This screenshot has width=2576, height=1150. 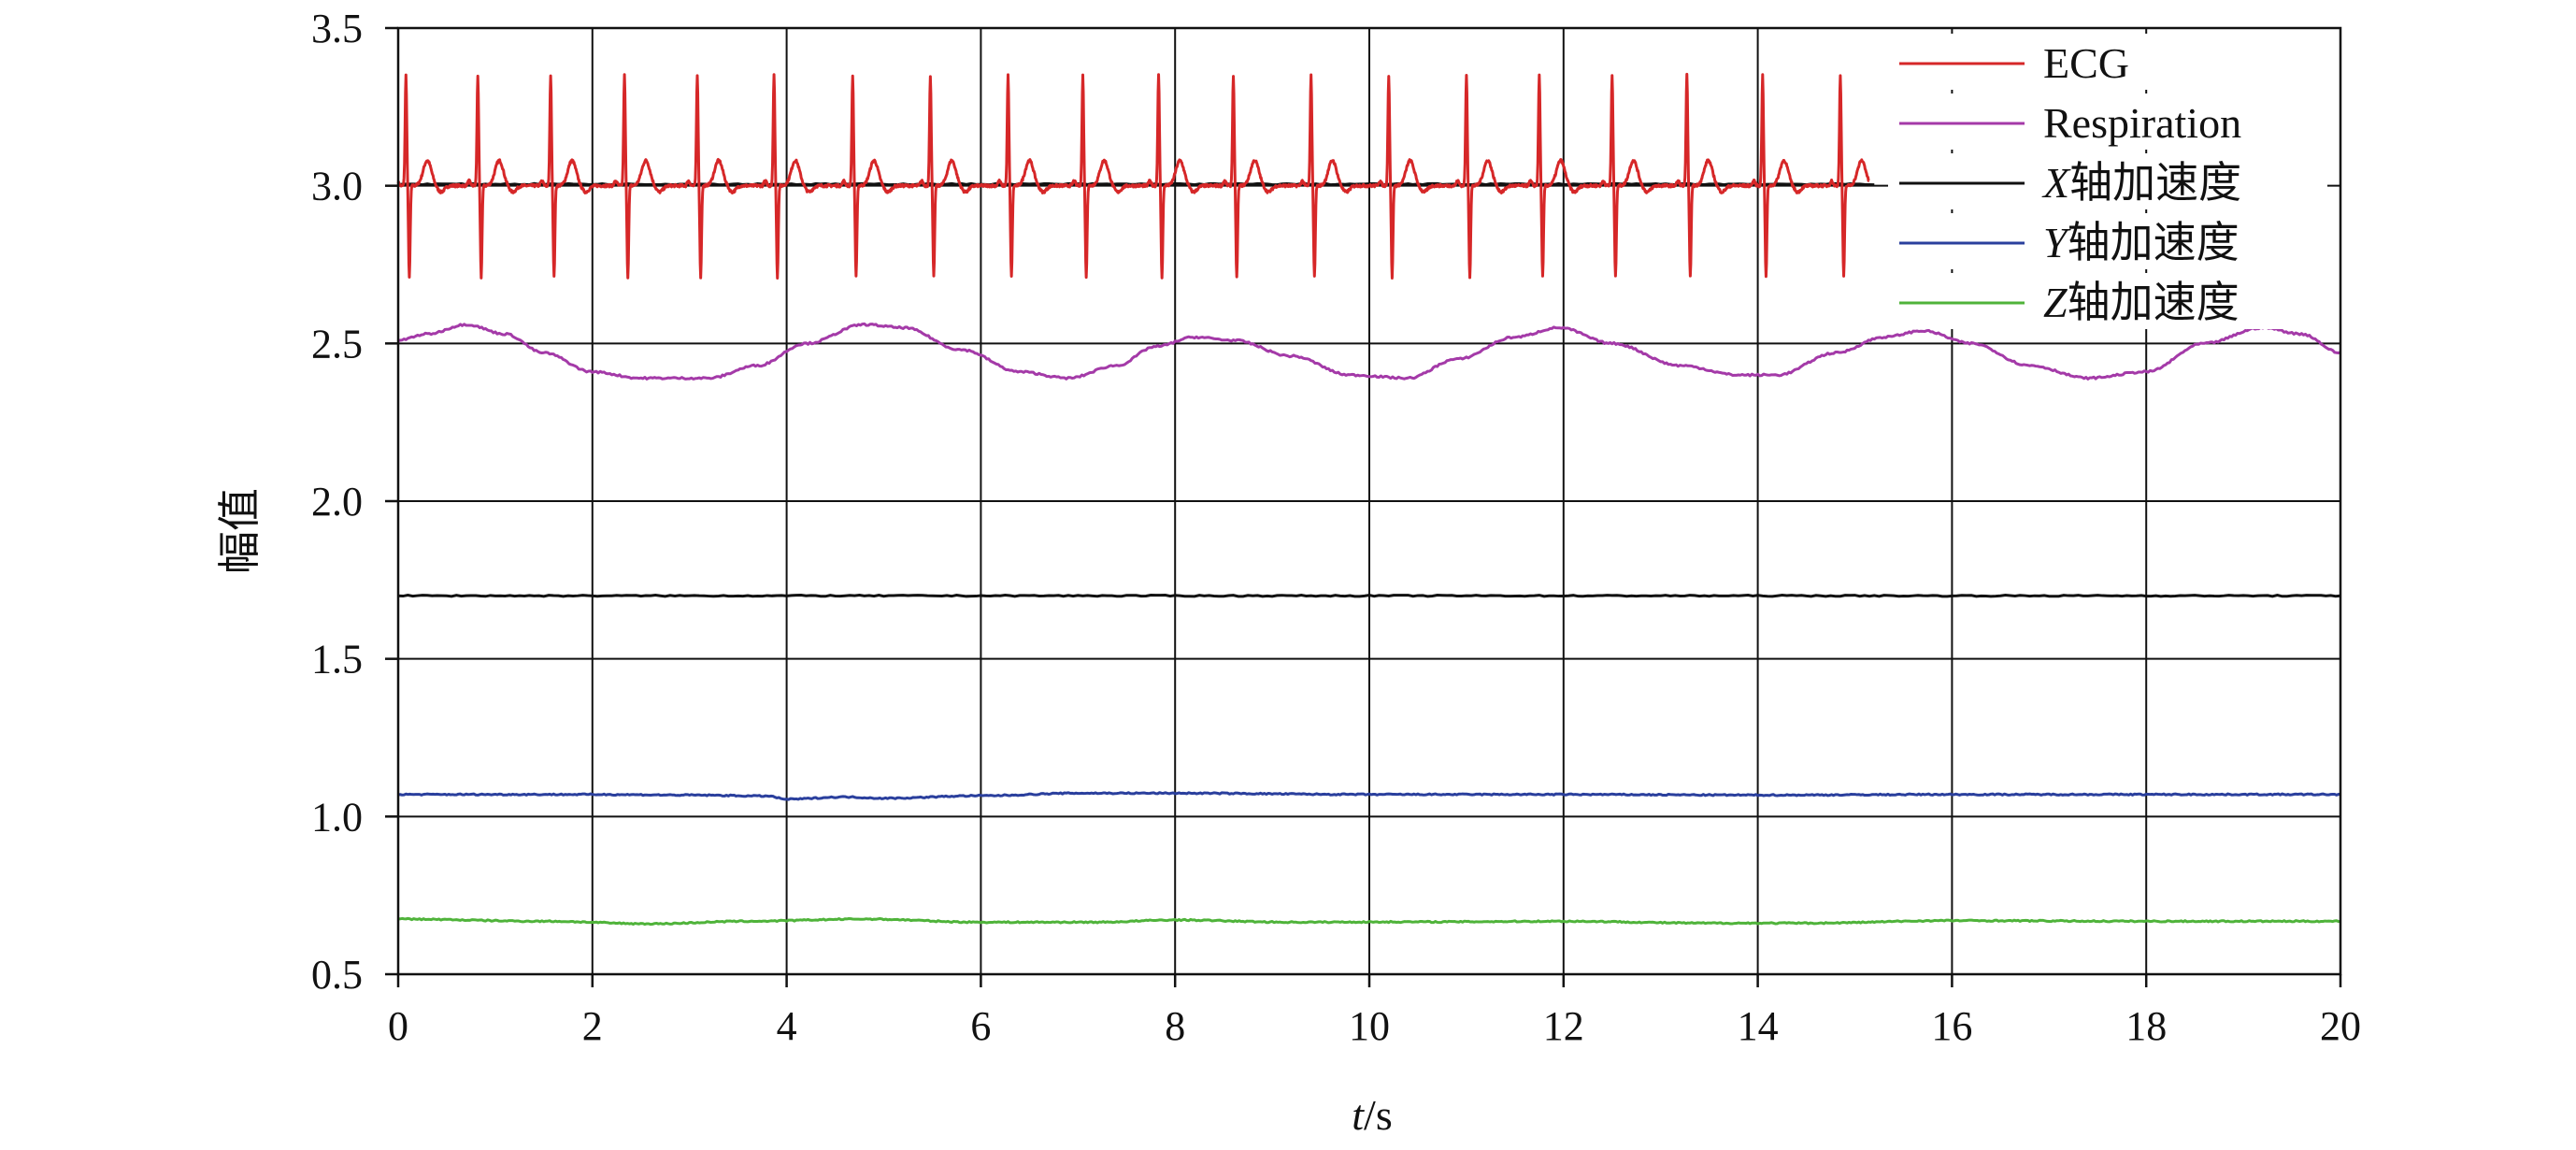 What do you see at coordinates (2086, 63) in the screenshot?
I see `legend-label: ECG` at bounding box center [2086, 63].